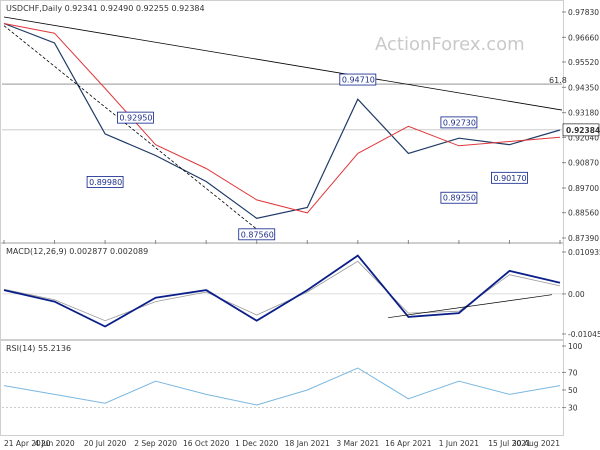  I want to click on macd-signal-line, so click(282, 291).